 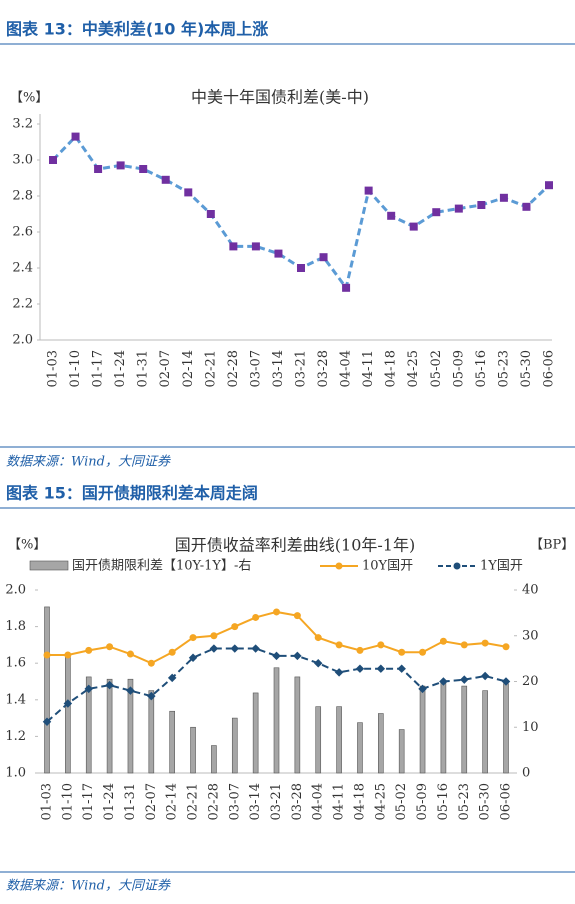 I want to click on x-tick-label: 03-21, so click(x=301, y=368).